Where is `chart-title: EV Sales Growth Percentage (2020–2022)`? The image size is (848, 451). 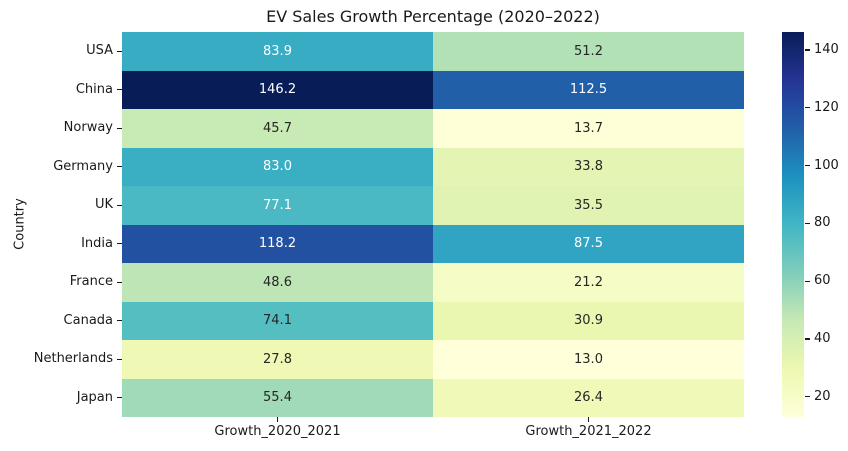 chart-title: EV Sales Growth Percentage (2020–2022) is located at coordinates (433, 16).